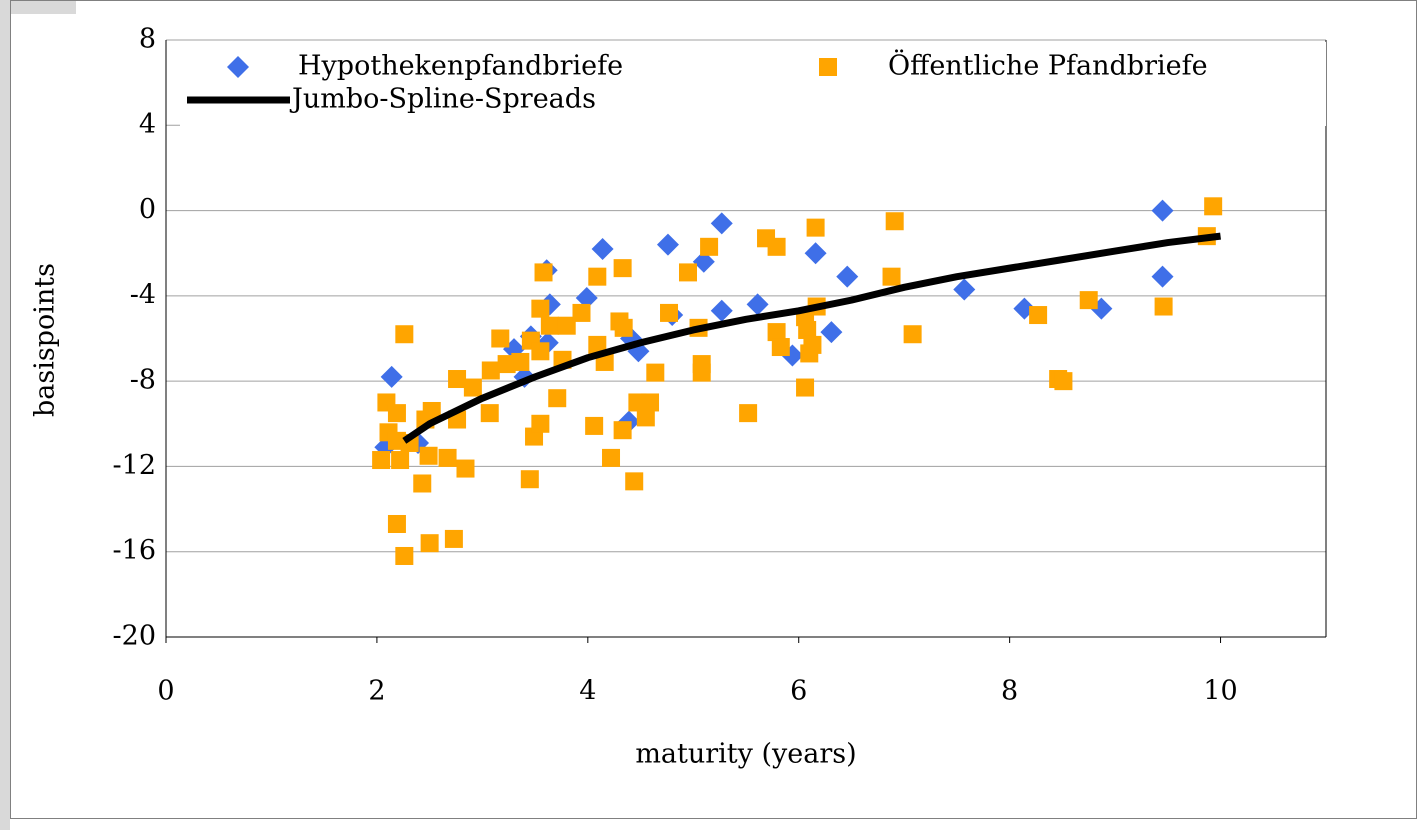 This screenshot has height=830, width=1418. What do you see at coordinates (798, 691) in the screenshot?
I see `x-tick-label: 6` at bounding box center [798, 691].